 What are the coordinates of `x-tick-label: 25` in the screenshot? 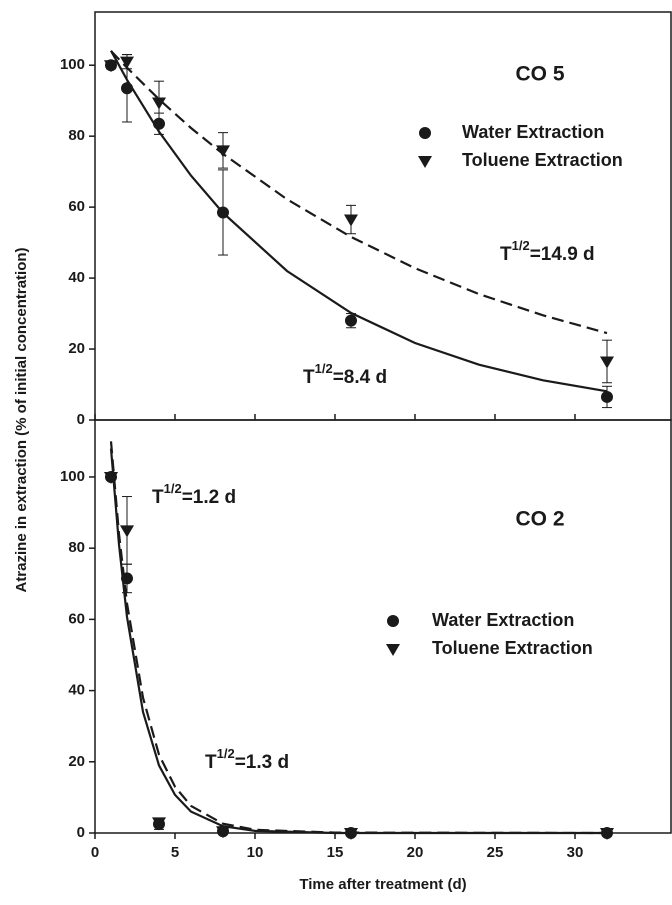 It's located at (495, 852).